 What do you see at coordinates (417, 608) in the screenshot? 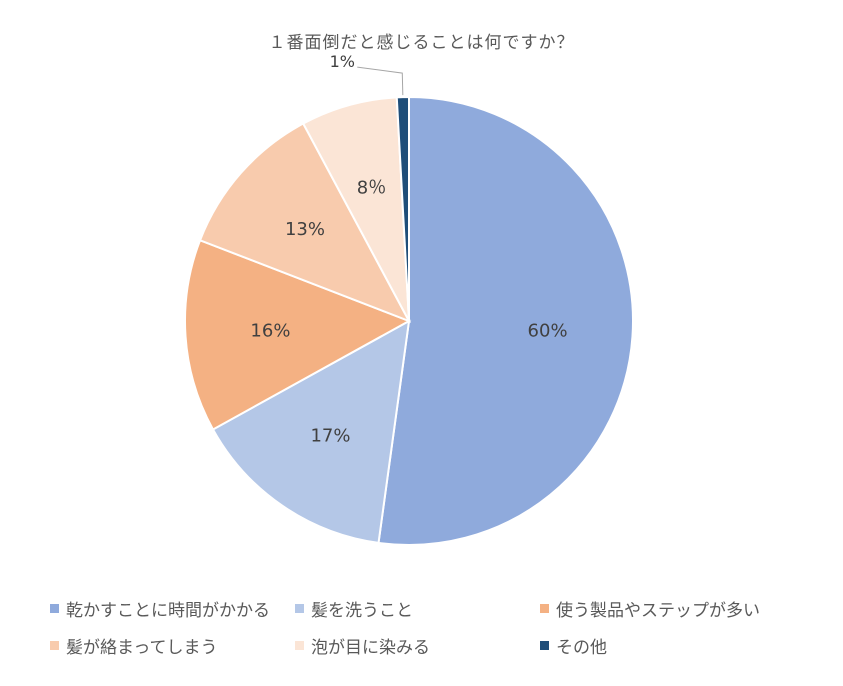
I see `legend-item-2: 髪を洗うこと` at bounding box center [417, 608].